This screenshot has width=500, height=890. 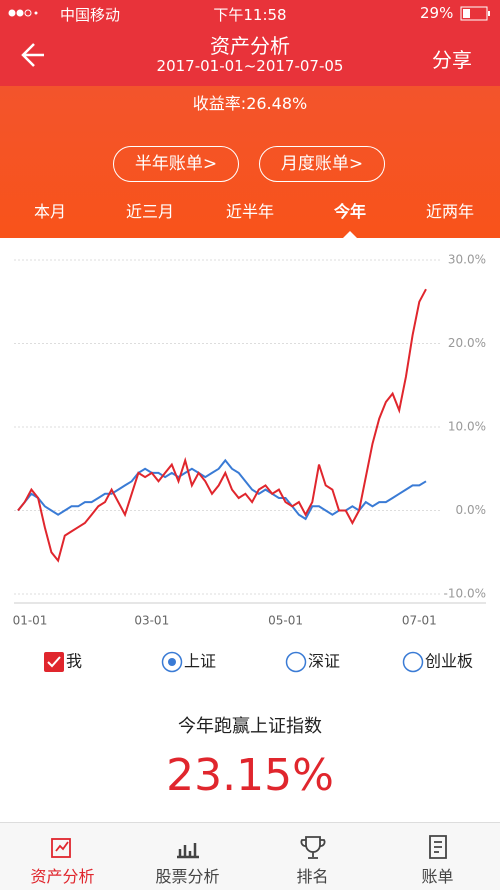 What do you see at coordinates (324, 661) in the screenshot?
I see `legend-label: 深证` at bounding box center [324, 661].